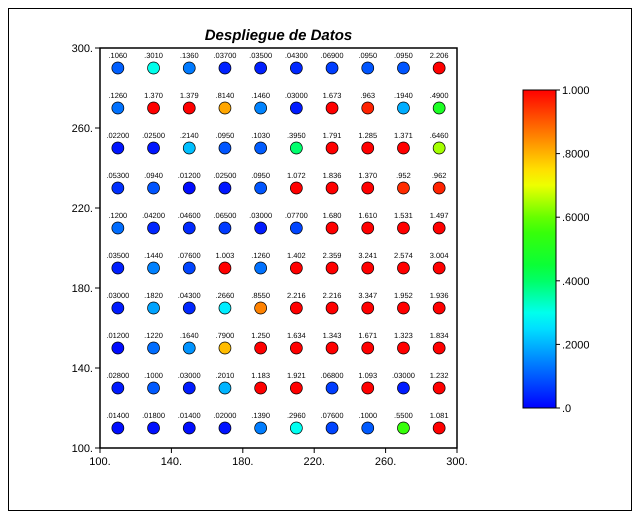 The width and height of the screenshot is (640, 519). What do you see at coordinates (100, 462) in the screenshot?
I see `x-tick-label: 100.` at bounding box center [100, 462].